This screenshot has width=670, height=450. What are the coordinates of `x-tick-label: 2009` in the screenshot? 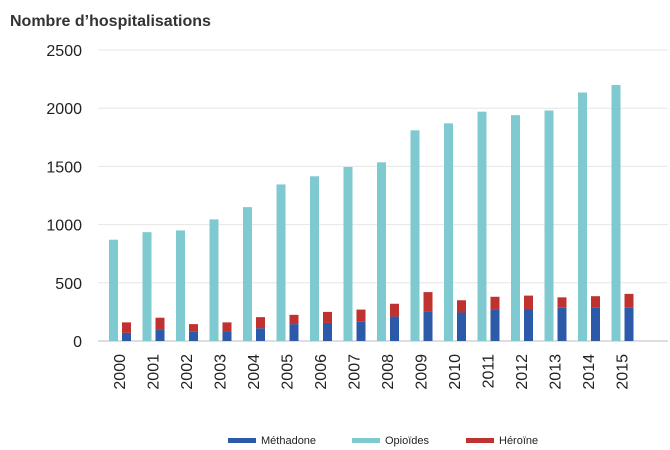 It's located at (422, 372).